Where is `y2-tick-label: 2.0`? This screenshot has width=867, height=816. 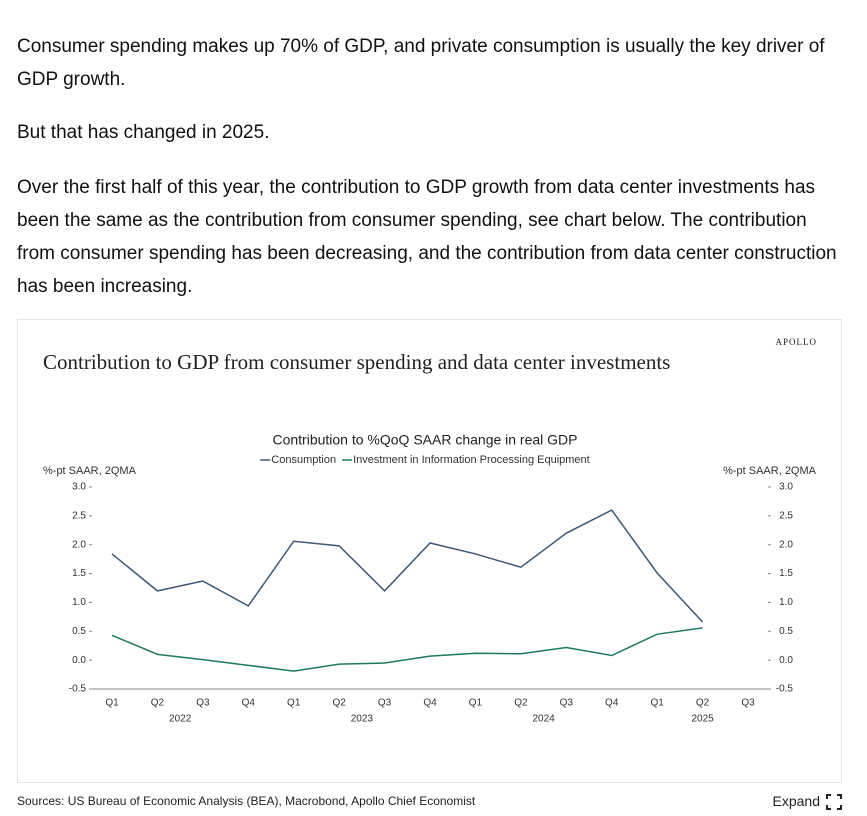
y2-tick-label: 2.0 is located at coordinates (786, 544).